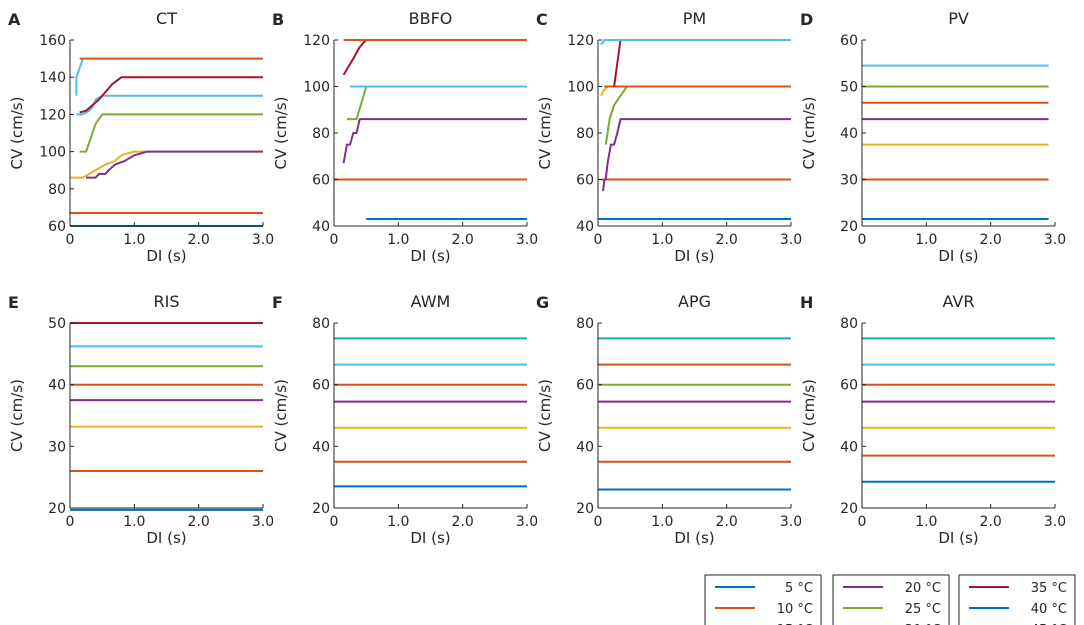 The width and height of the screenshot is (1084, 625). Describe the element at coordinates (405, 419) in the screenshot. I see `panel-F: F AWM 0 1.0 2.0 3.0 20 40 60 80 DI (s) CV (cm/s)` at that location.